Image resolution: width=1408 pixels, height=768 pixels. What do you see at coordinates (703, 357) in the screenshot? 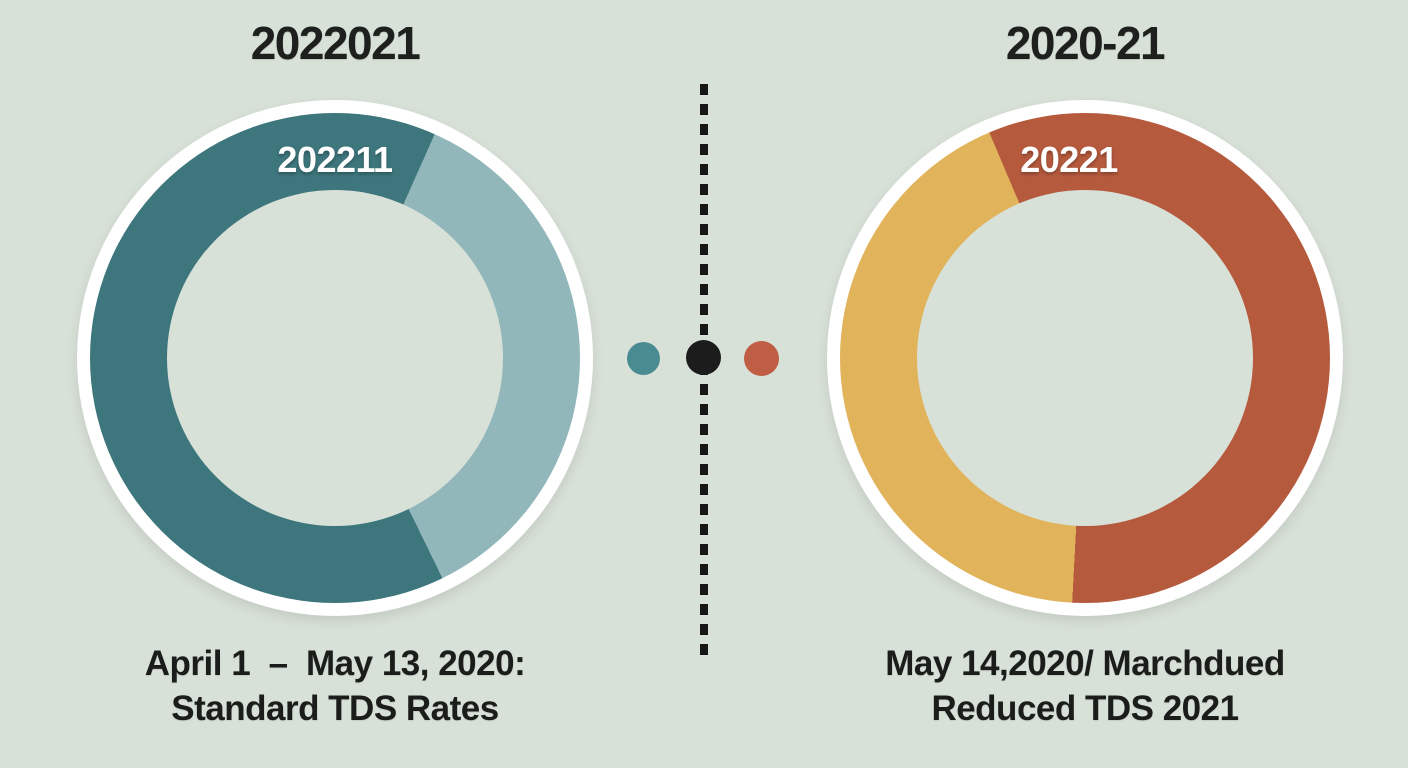
I see `divider-dot-black-icon` at bounding box center [703, 357].